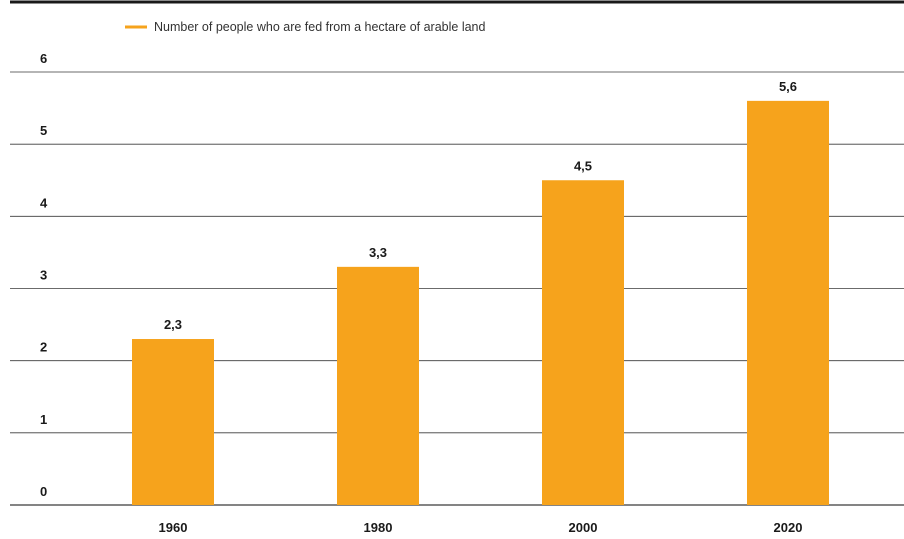 This screenshot has height=539, width=904. Describe the element at coordinates (43, 419) in the screenshot. I see `y-tick-label: 1` at that location.